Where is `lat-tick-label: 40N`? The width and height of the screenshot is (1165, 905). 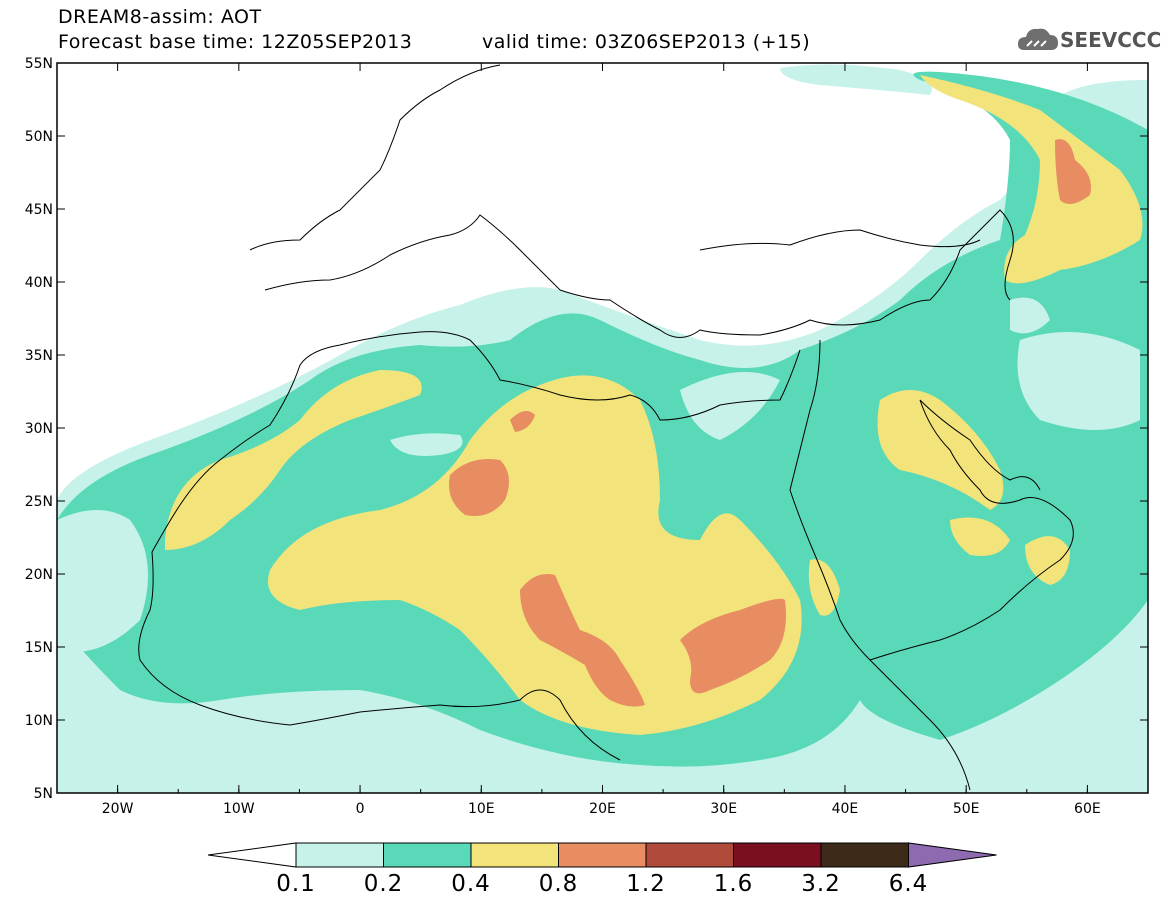
lat-tick-label: 40N is located at coordinates (39, 283).